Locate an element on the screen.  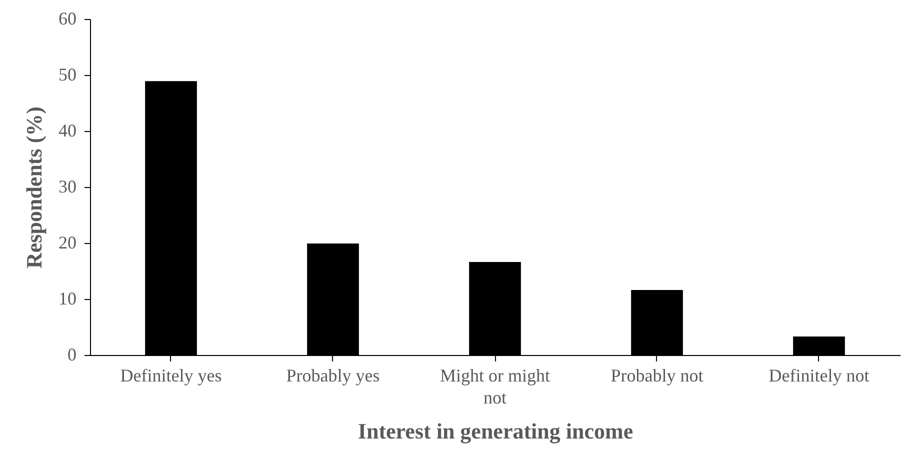
y-tick-label: 0 is located at coordinates (72, 354).